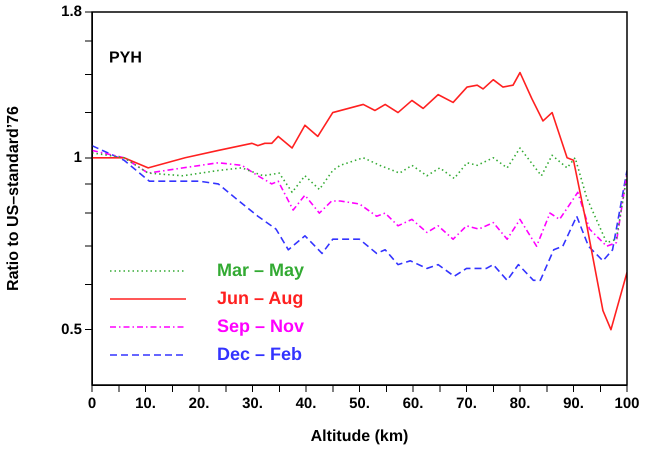 The image size is (650, 450). What do you see at coordinates (359, 436) in the screenshot?
I see `x-axis-title: Altitude (km)` at bounding box center [359, 436].